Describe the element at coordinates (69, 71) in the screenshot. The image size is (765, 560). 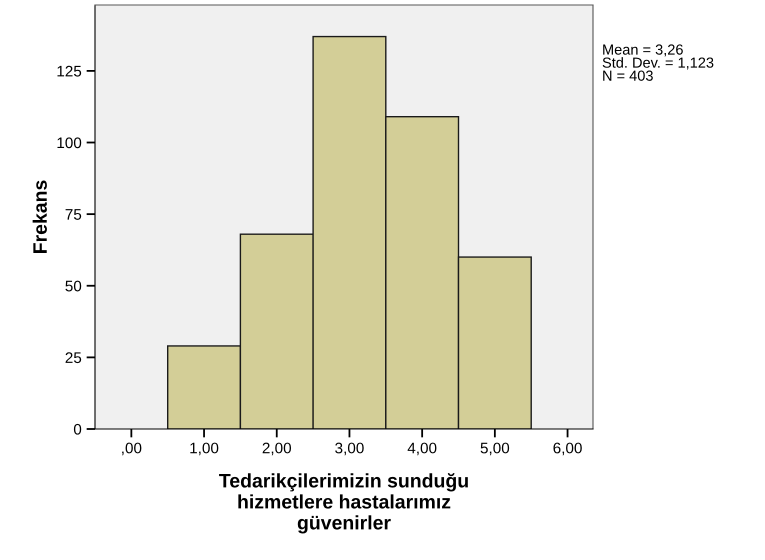
I see `y-tick-label: 125` at that location.